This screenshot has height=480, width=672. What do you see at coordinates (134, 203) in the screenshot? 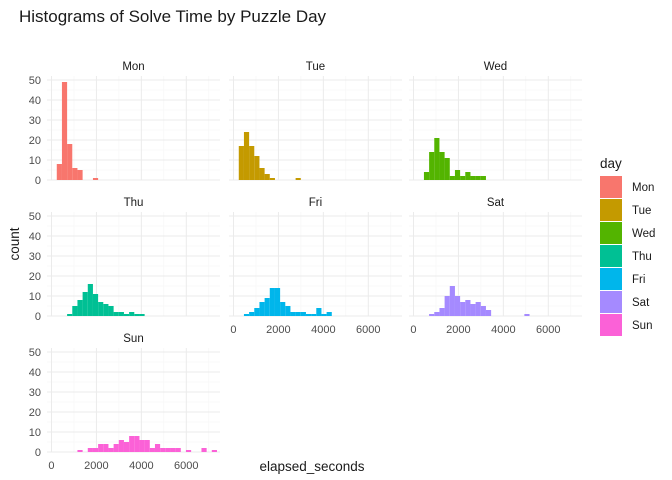
I see `facet-label: Thu` at bounding box center [134, 203].